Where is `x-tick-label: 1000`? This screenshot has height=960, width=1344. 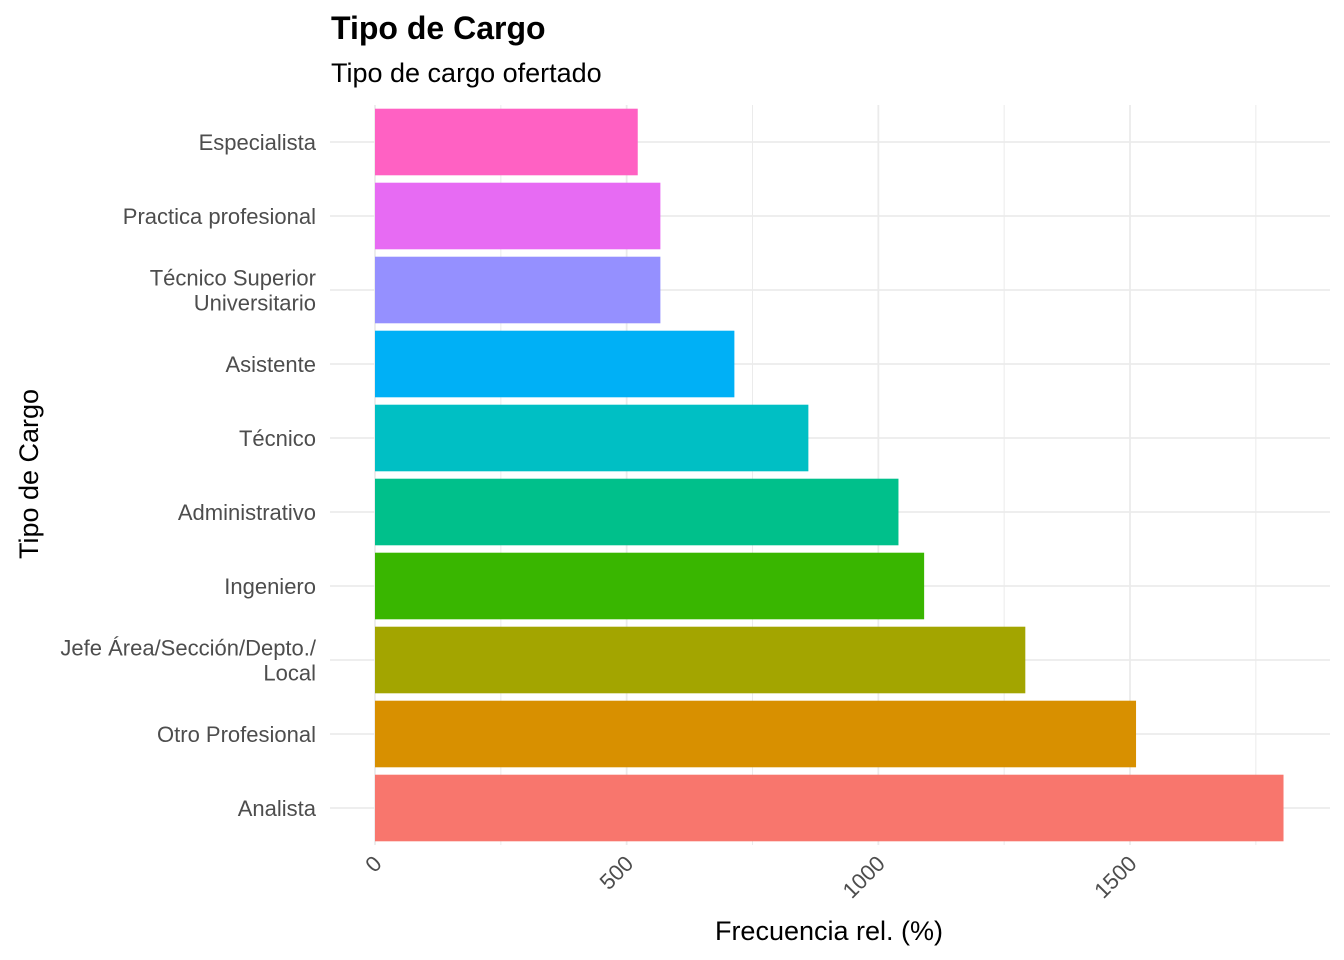
x-tick-label: 1000 is located at coordinates (864, 877).